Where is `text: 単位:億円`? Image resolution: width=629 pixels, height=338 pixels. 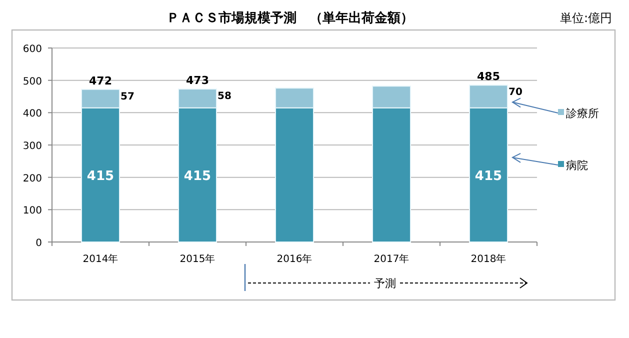 text: 単位:億円 is located at coordinates (586, 18).